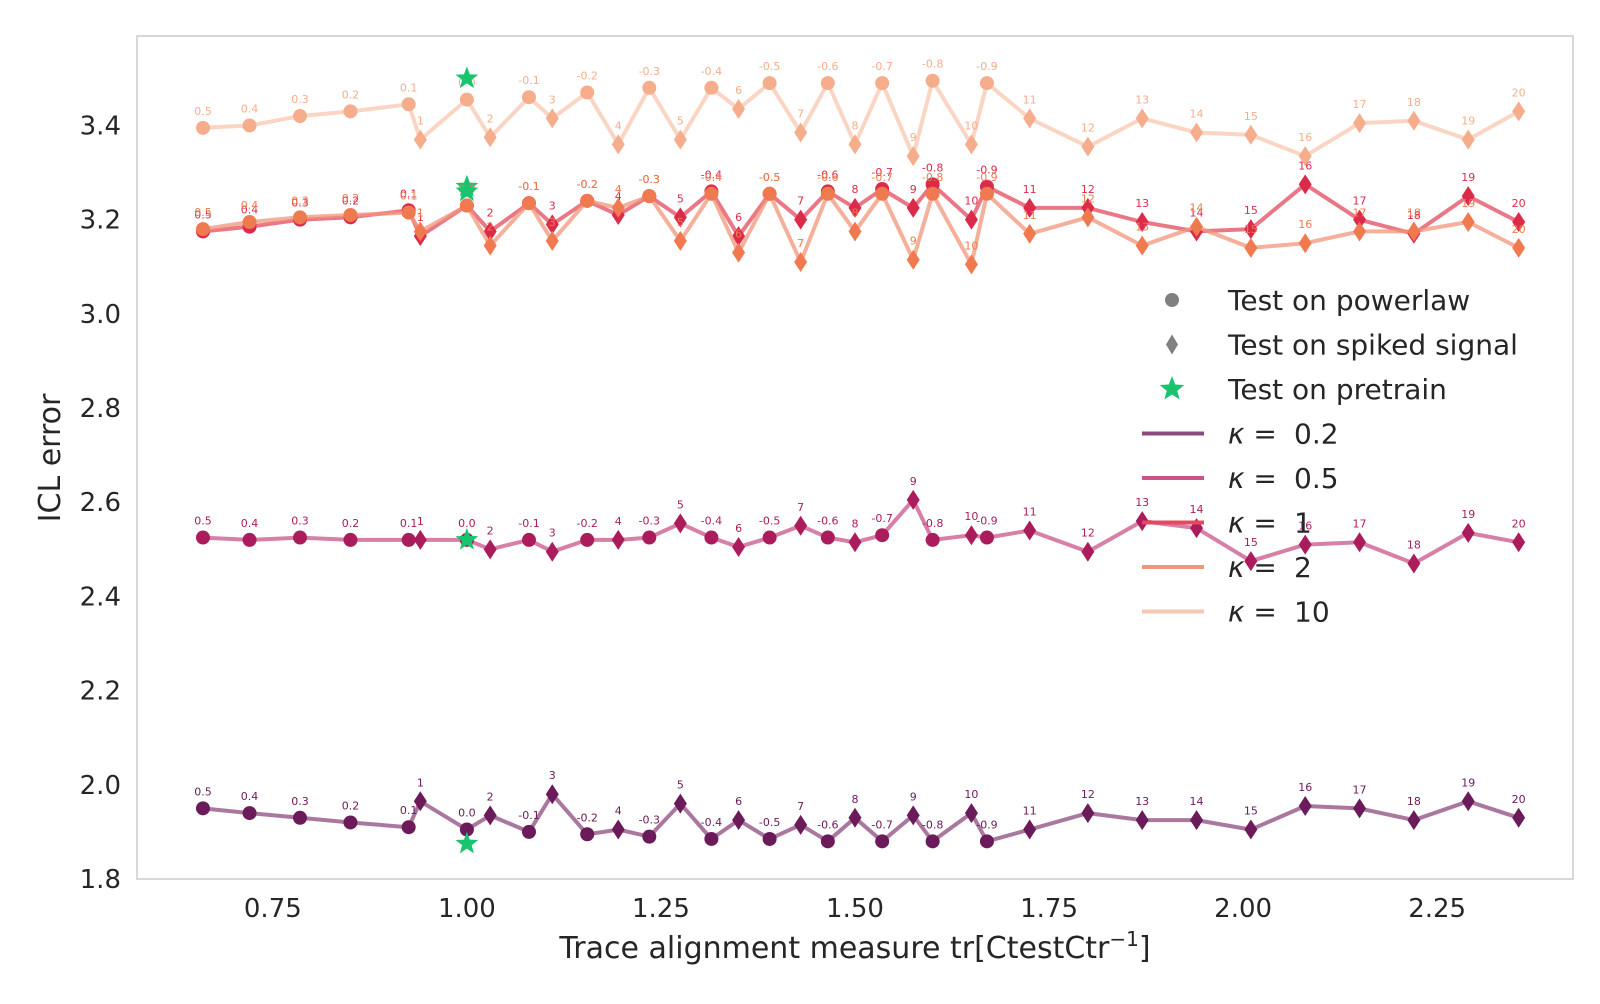 The width and height of the screenshot is (1600, 1004). I want to click on series-1-spiked-label: 20, so click(1519, 523).